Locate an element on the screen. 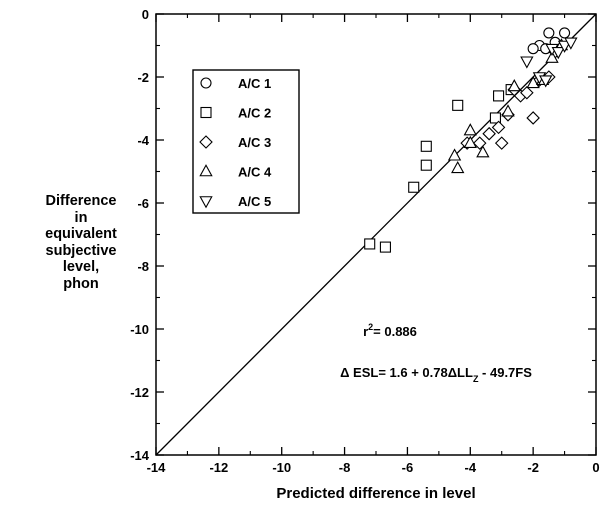 The height and width of the screenshot is (508, 600). y-tick-label: -6 is located at coordinates (143, 203).